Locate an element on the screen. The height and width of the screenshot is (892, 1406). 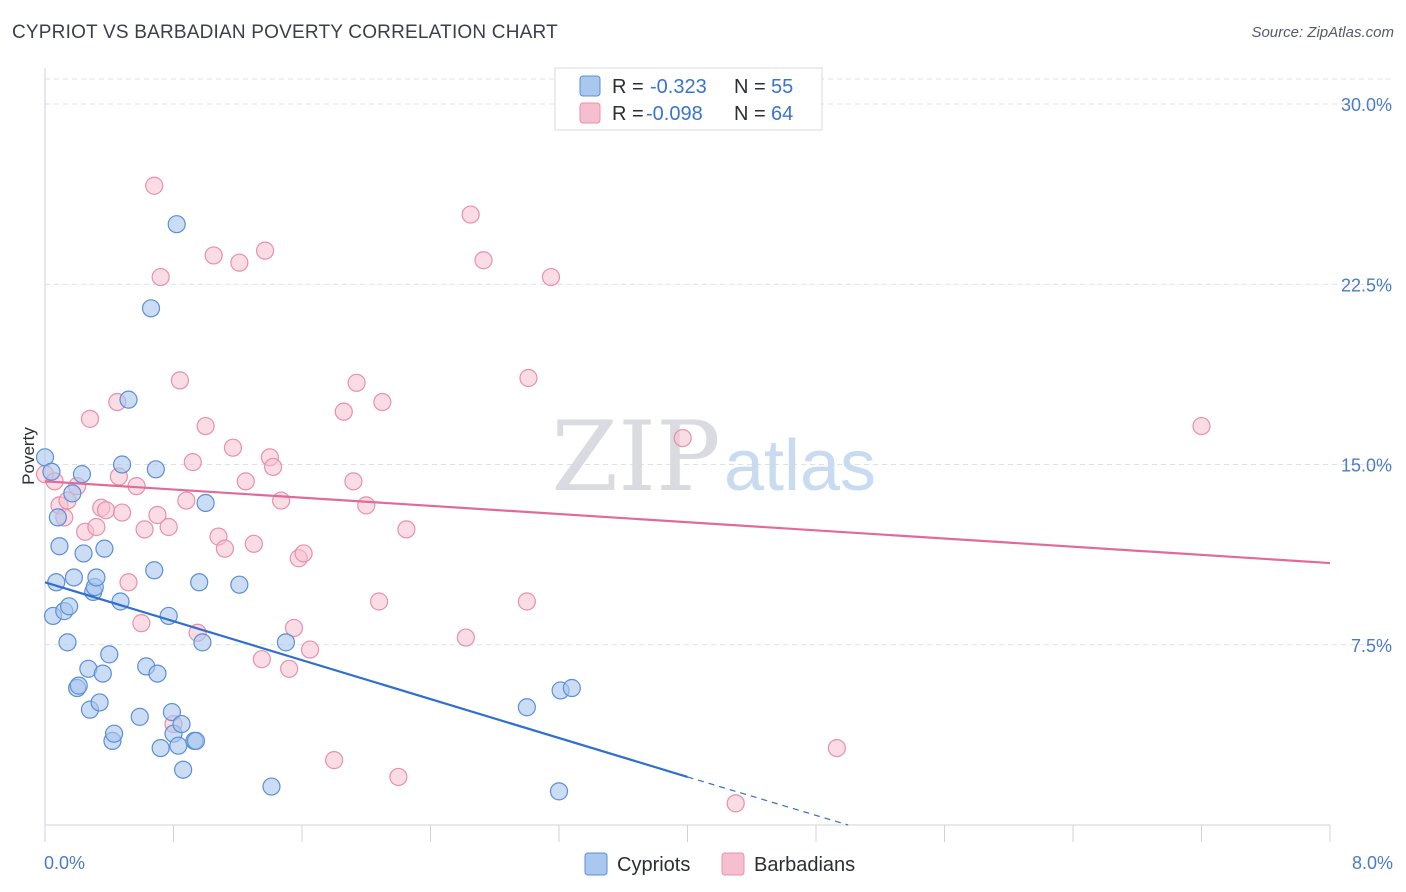
stats-legend: R = -0.323 N = 55 R = -0.098 N = 64 is located at coordinates (688, 99).